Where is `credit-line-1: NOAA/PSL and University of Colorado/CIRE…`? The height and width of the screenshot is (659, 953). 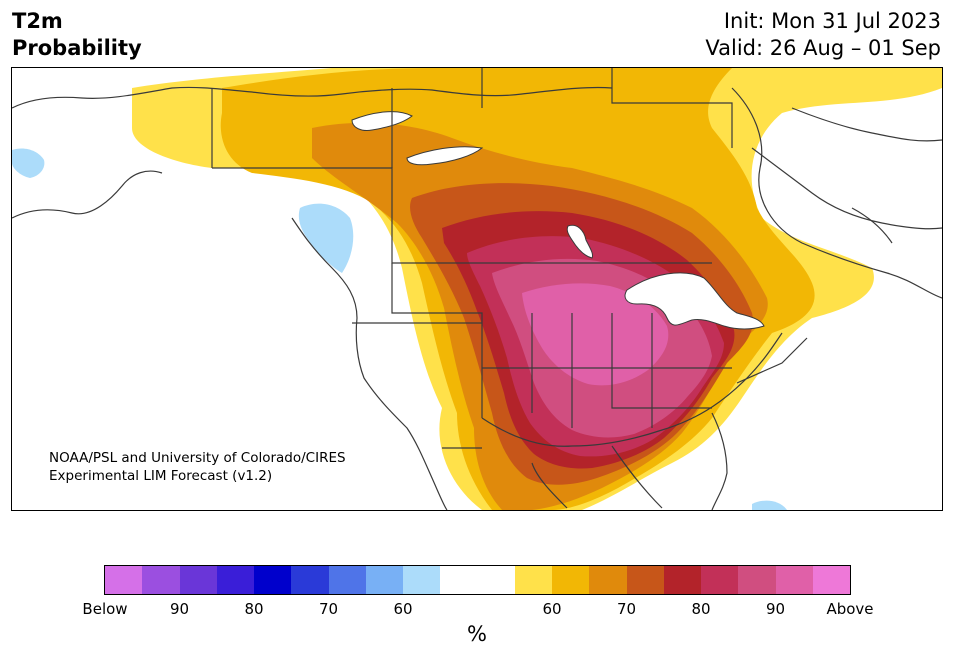 credit-line-1: NOAA/PSL and University of Colorado/CIRE… is located at coordinates (197, 458).